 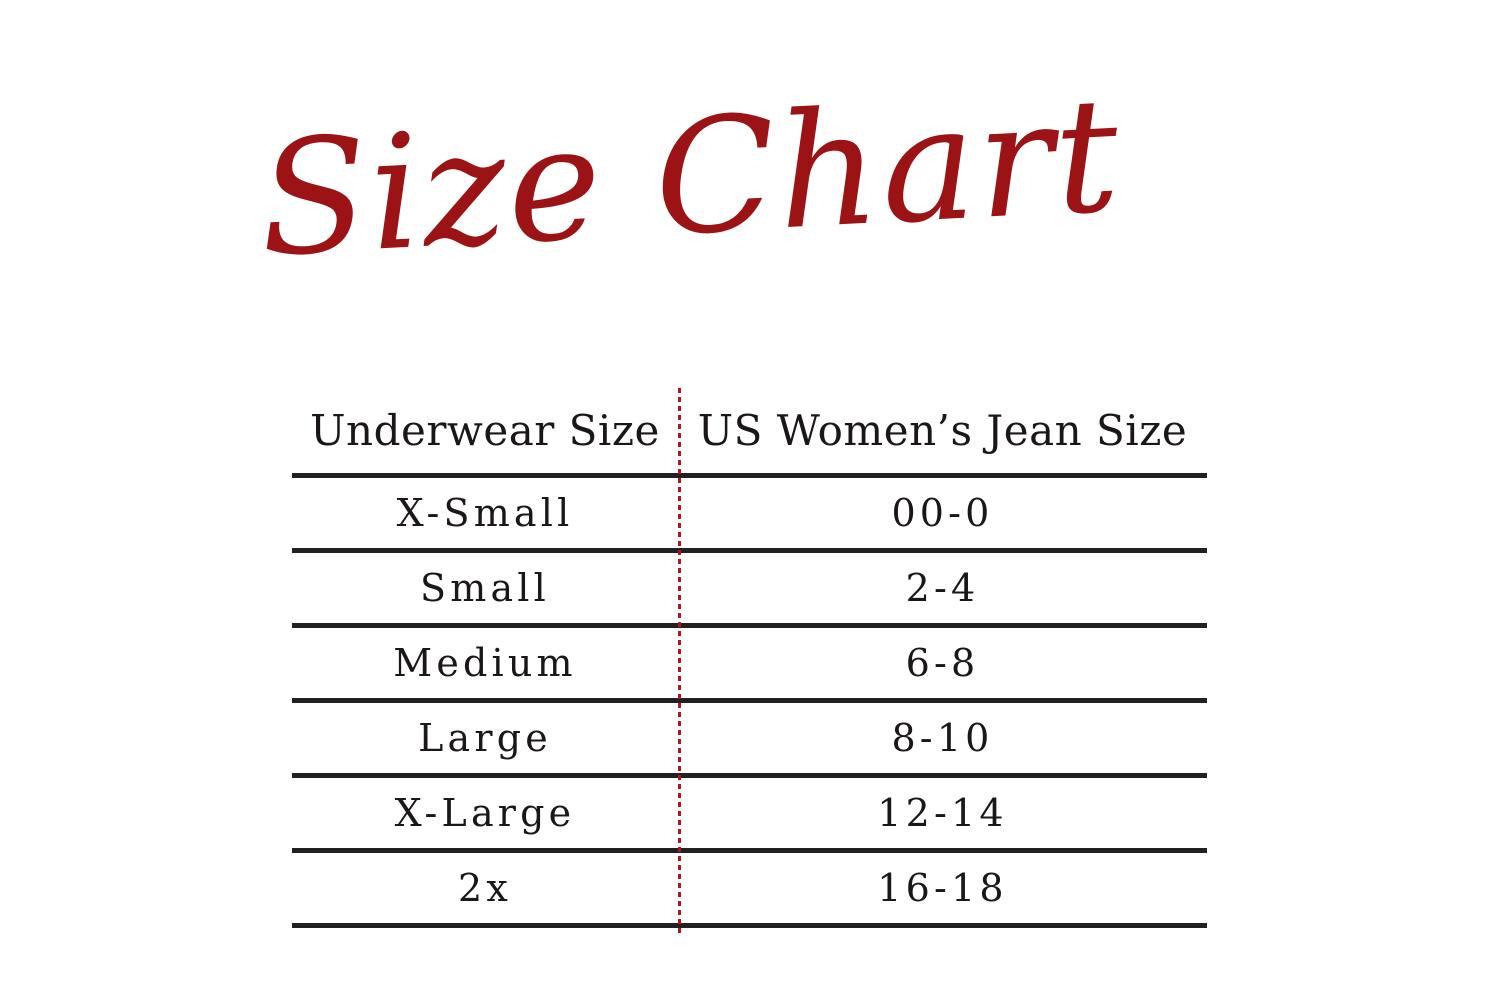 I want to click on table-row: X-Small 00-0, so click(x=749, y=515).